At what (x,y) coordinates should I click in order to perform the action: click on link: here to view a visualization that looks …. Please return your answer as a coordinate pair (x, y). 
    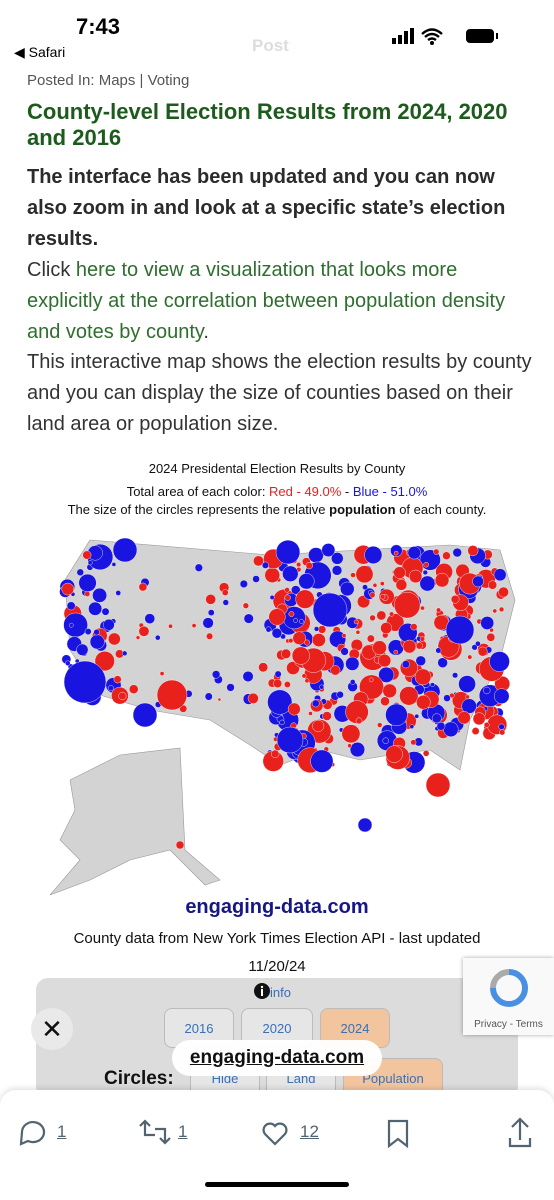
    Looking at the image, I should click on (266, 301).